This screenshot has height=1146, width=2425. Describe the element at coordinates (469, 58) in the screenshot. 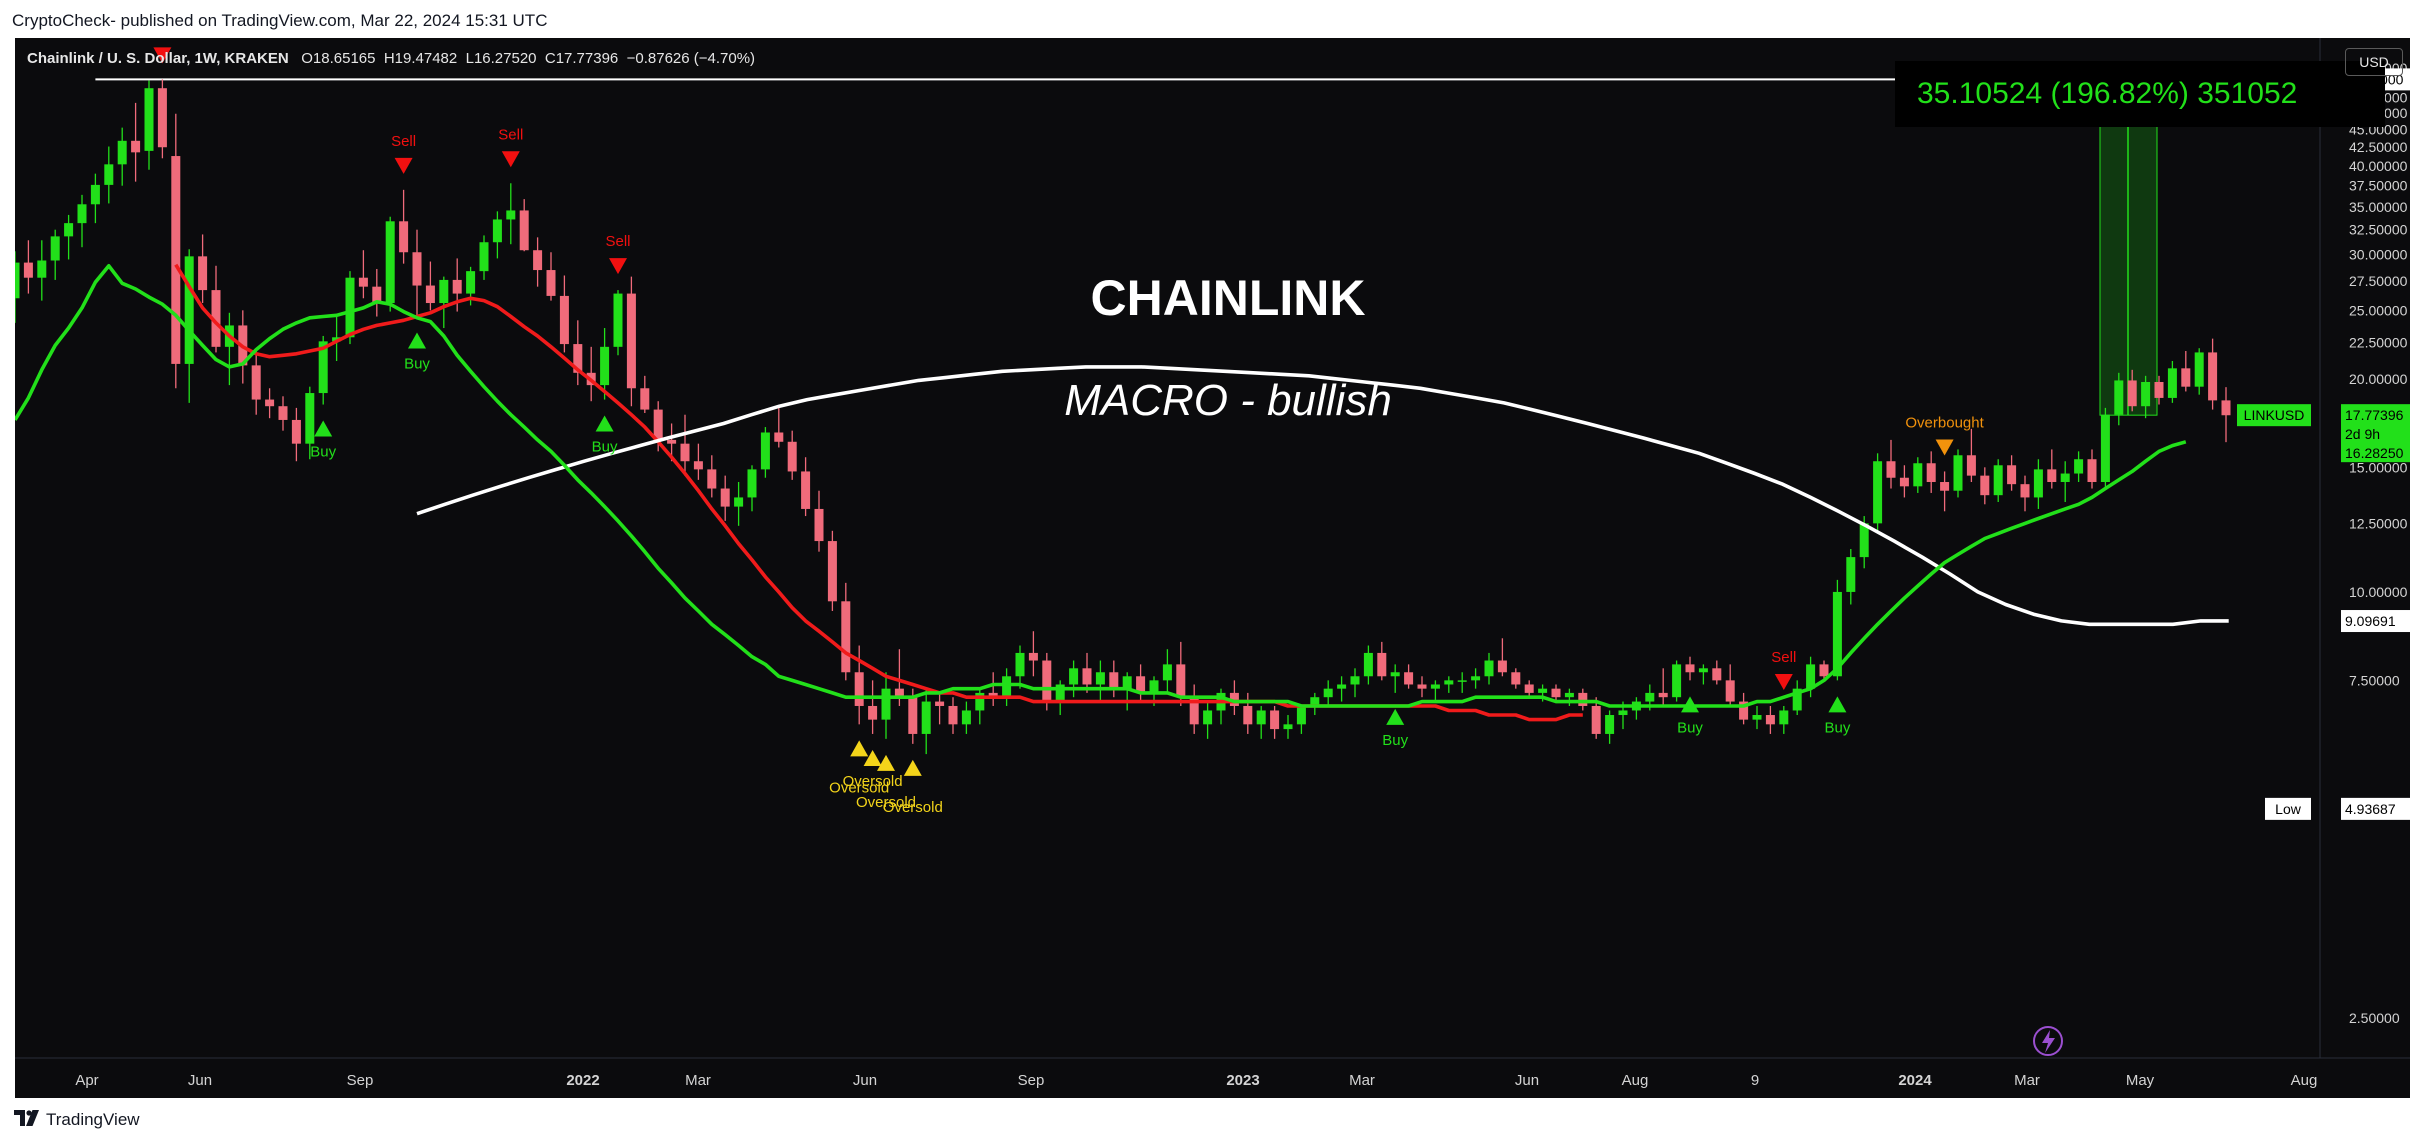

I see `low-label: L` at that location.